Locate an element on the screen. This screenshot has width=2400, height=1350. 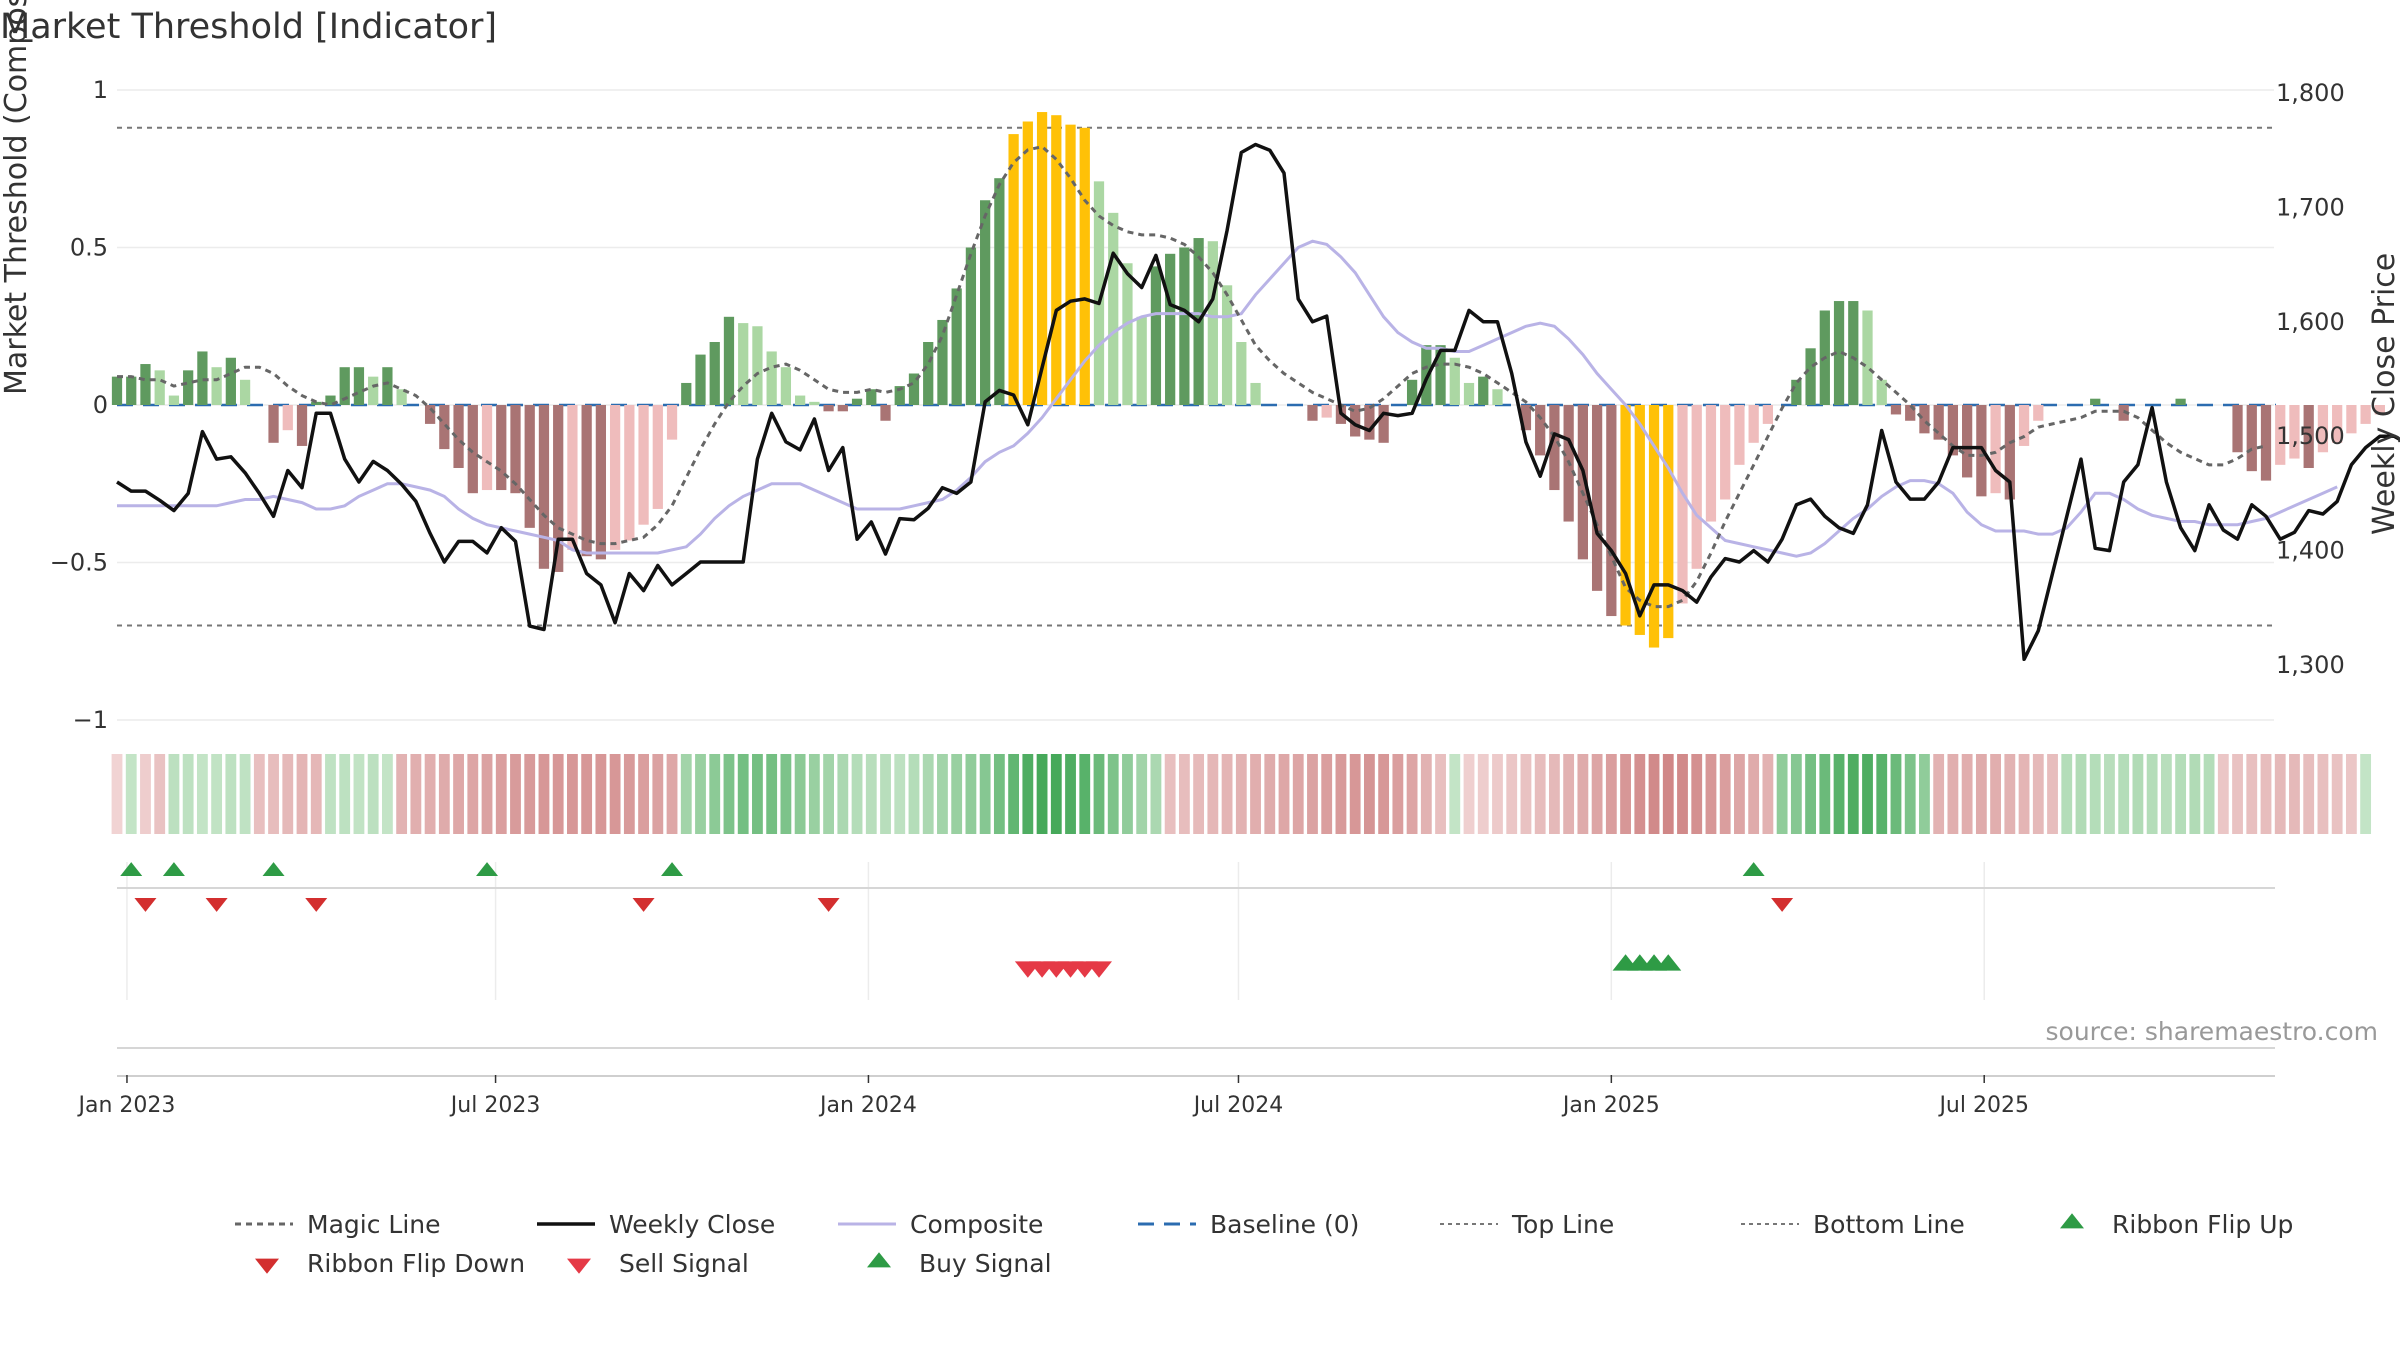
legend-label: Bottom Line is located at coordinates (1889, 1224).